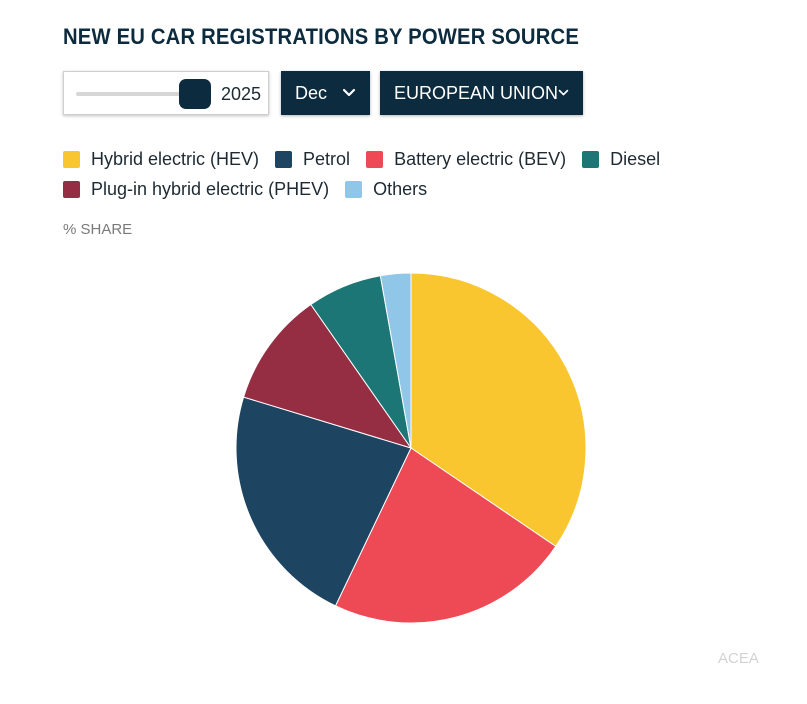 The image size is (807, 704). I want to click on legend-label-bev: Battery electric (BEV), so click(480, 158).